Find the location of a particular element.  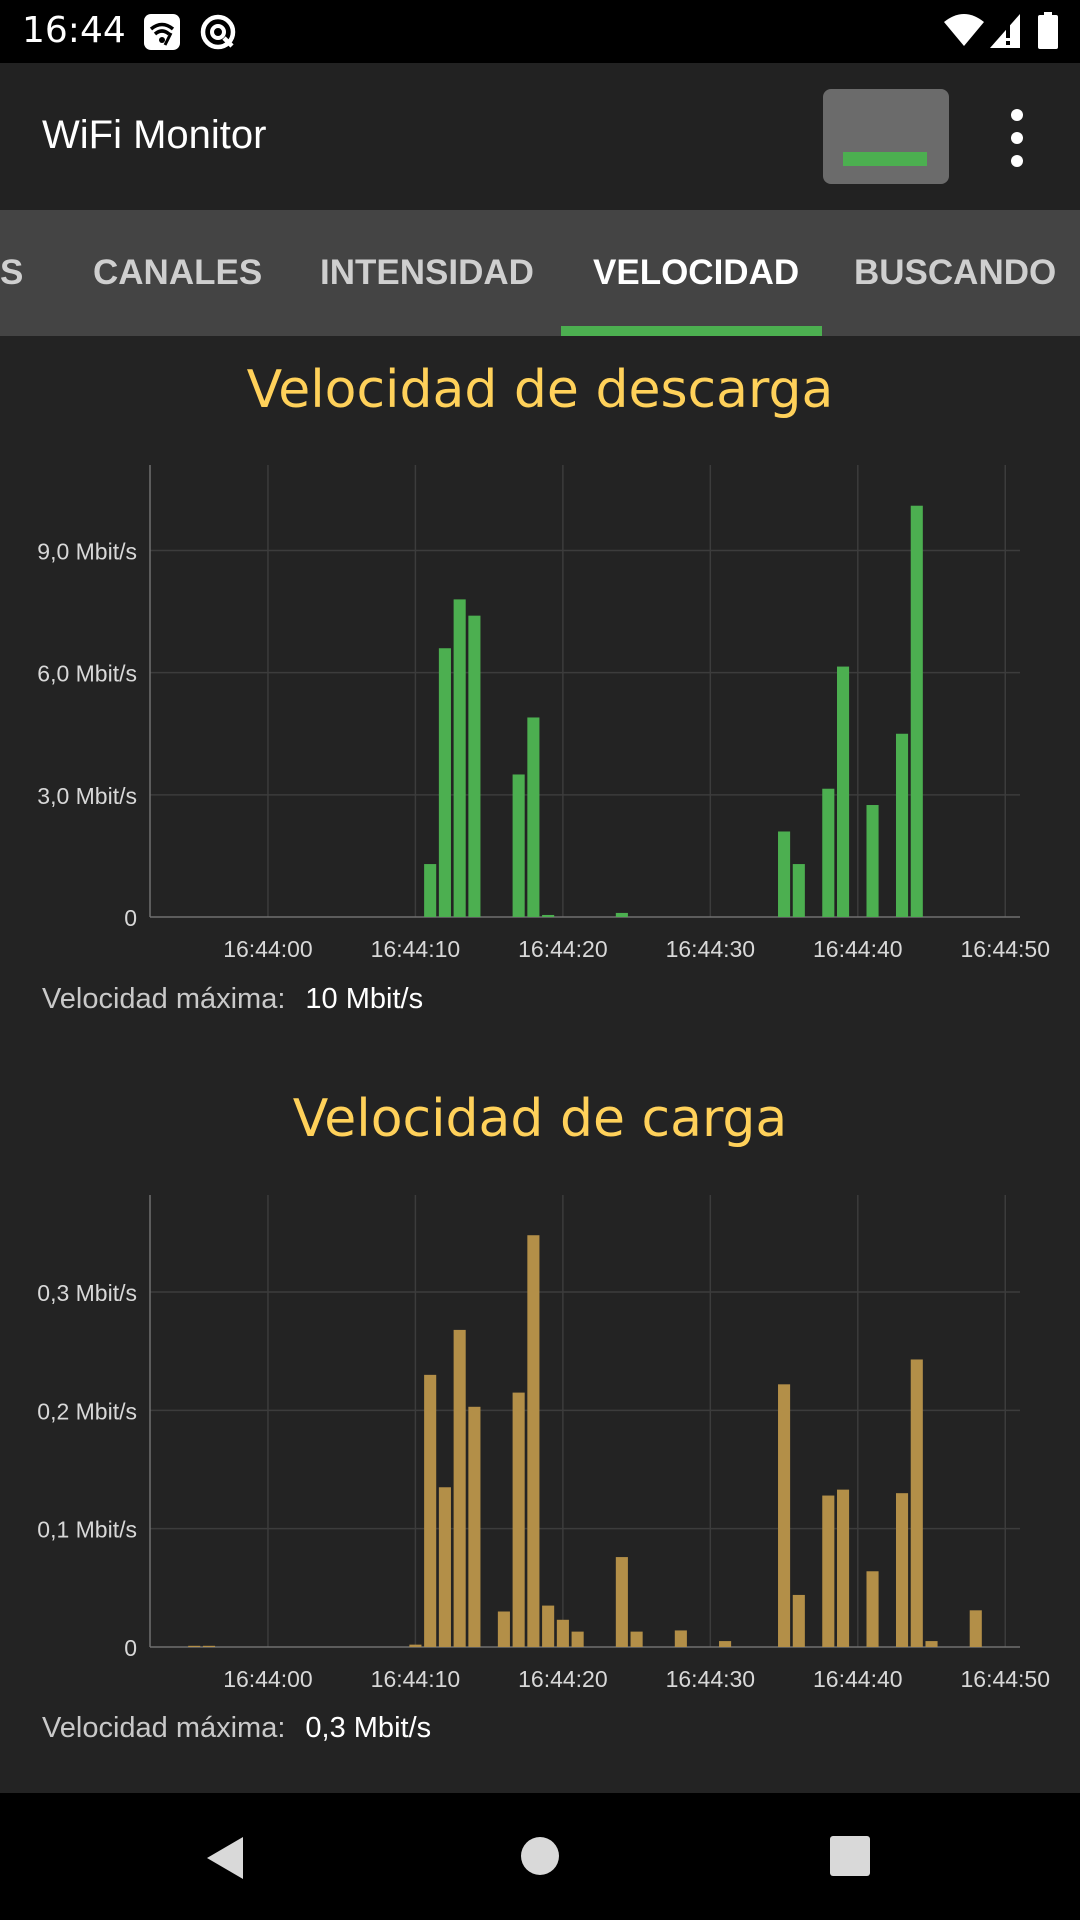

home-icon is located at coordinates (540, 1856).